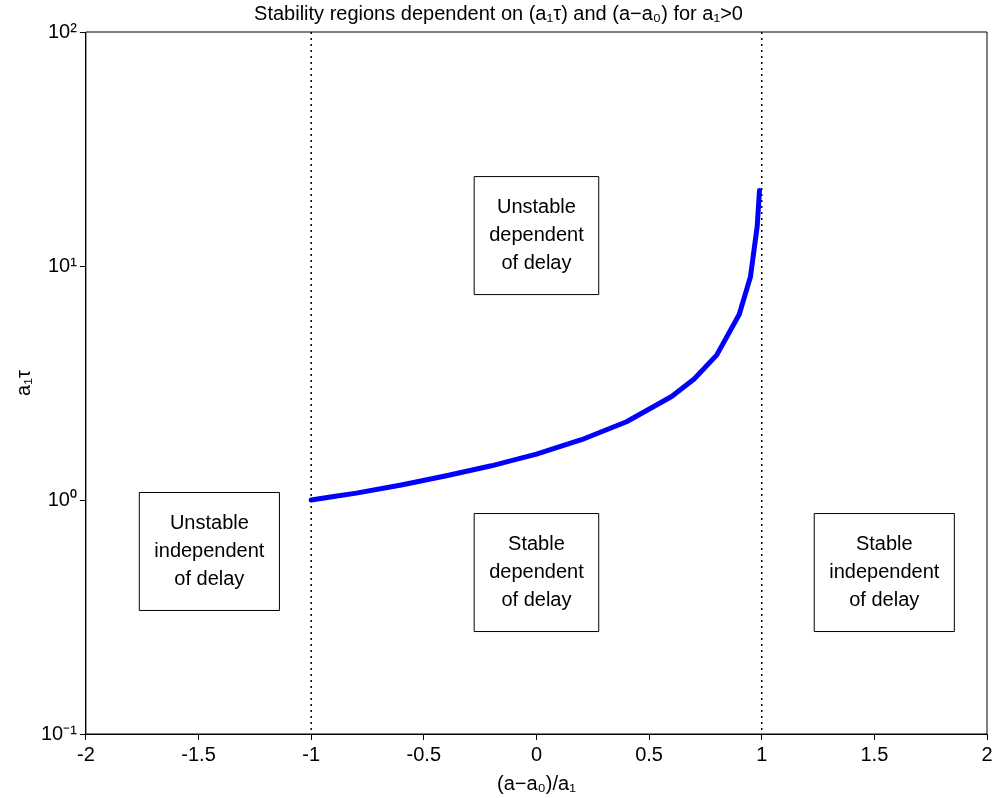 The image size is (1005, 798). Describe the element at coordinates (86, 753) in the screenshot. I see `x-tick-label: -2` at that location.